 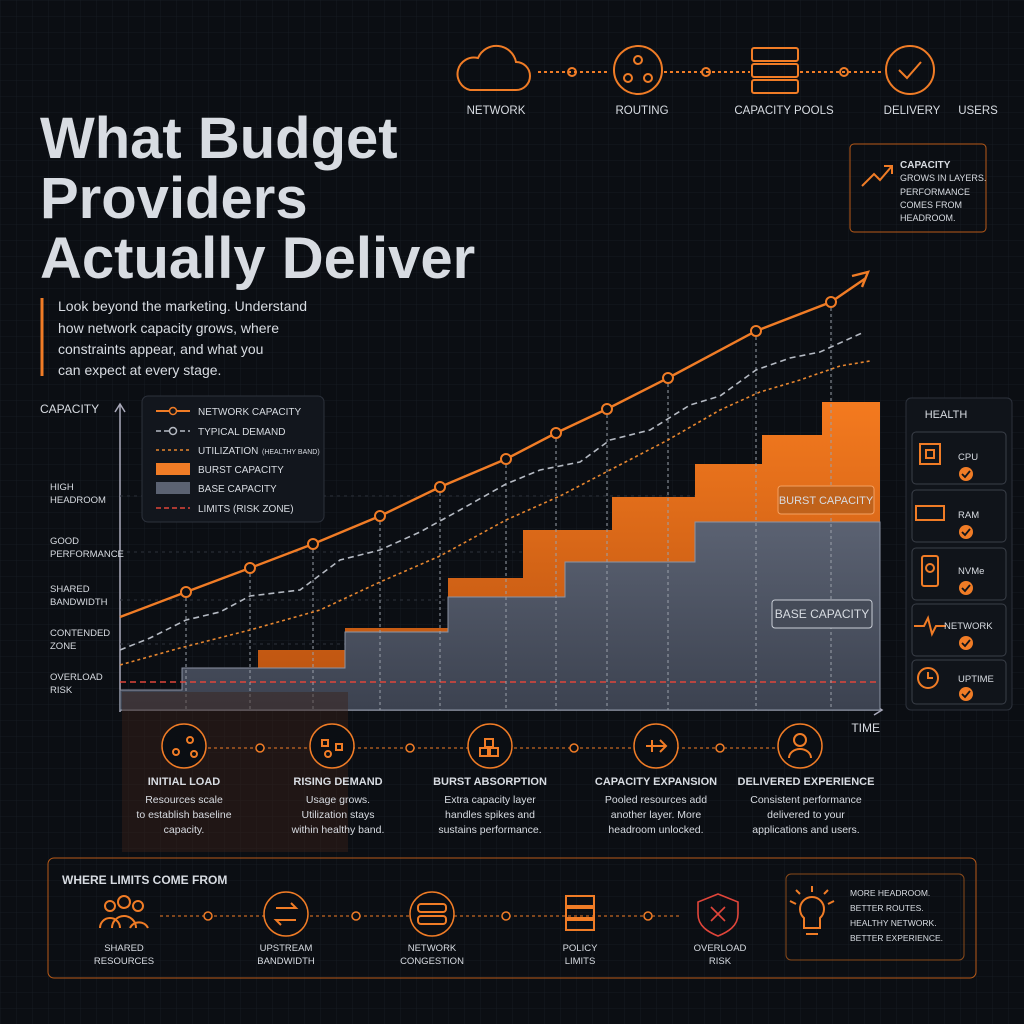 I want to click on zone-label: CONTENDED, so click(x=80, y=633).